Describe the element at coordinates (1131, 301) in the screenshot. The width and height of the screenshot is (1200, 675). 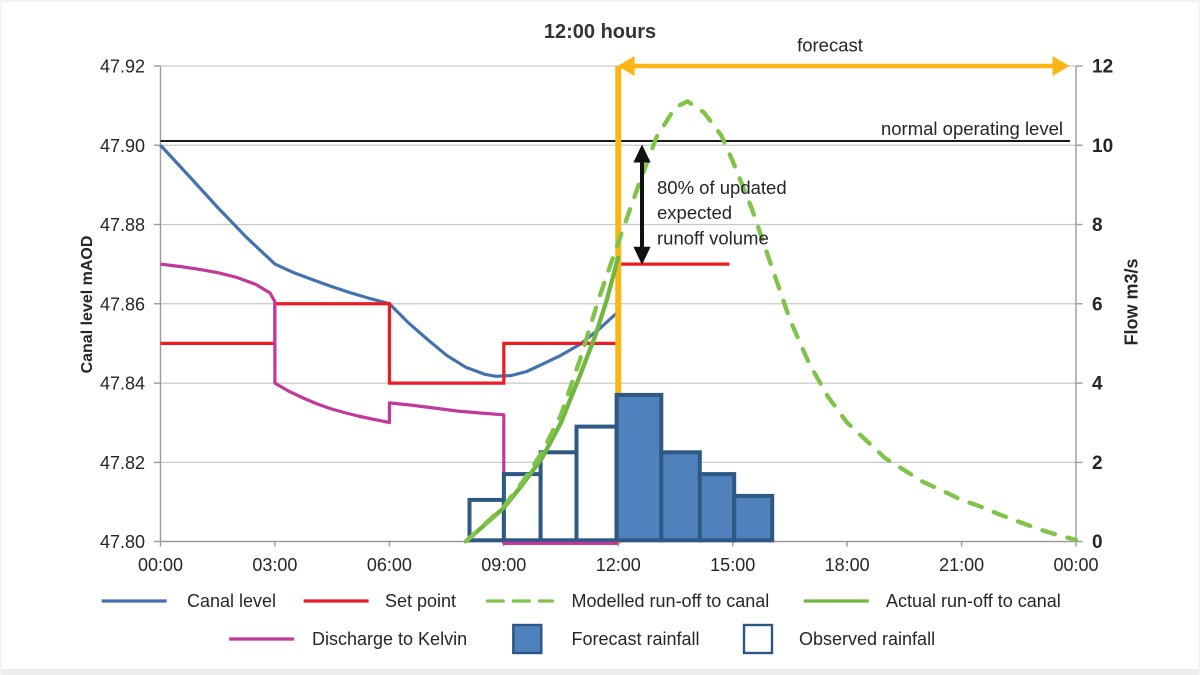
I see `svg-text: Flow m3/s` at that location.